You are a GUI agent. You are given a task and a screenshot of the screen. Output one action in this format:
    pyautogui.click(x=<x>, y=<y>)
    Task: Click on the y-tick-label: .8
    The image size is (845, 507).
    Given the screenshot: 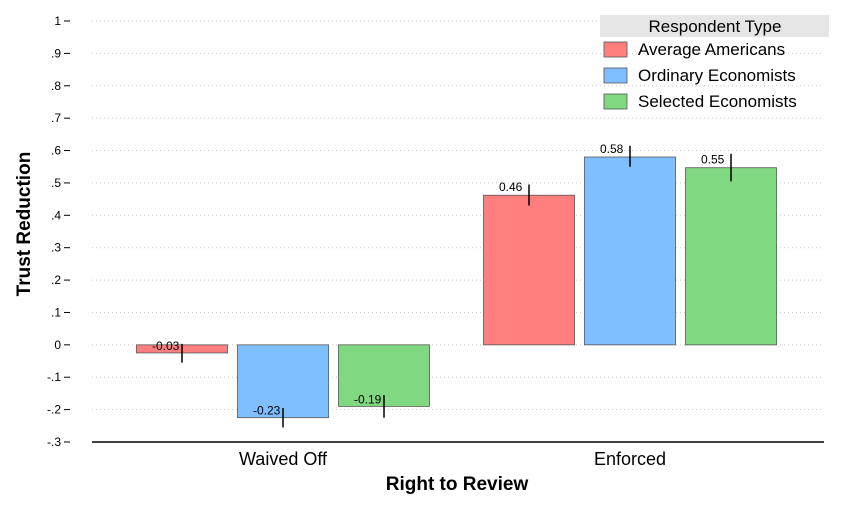 What is the action you would take?
    pyautogui.click(x=56, y=86)
    